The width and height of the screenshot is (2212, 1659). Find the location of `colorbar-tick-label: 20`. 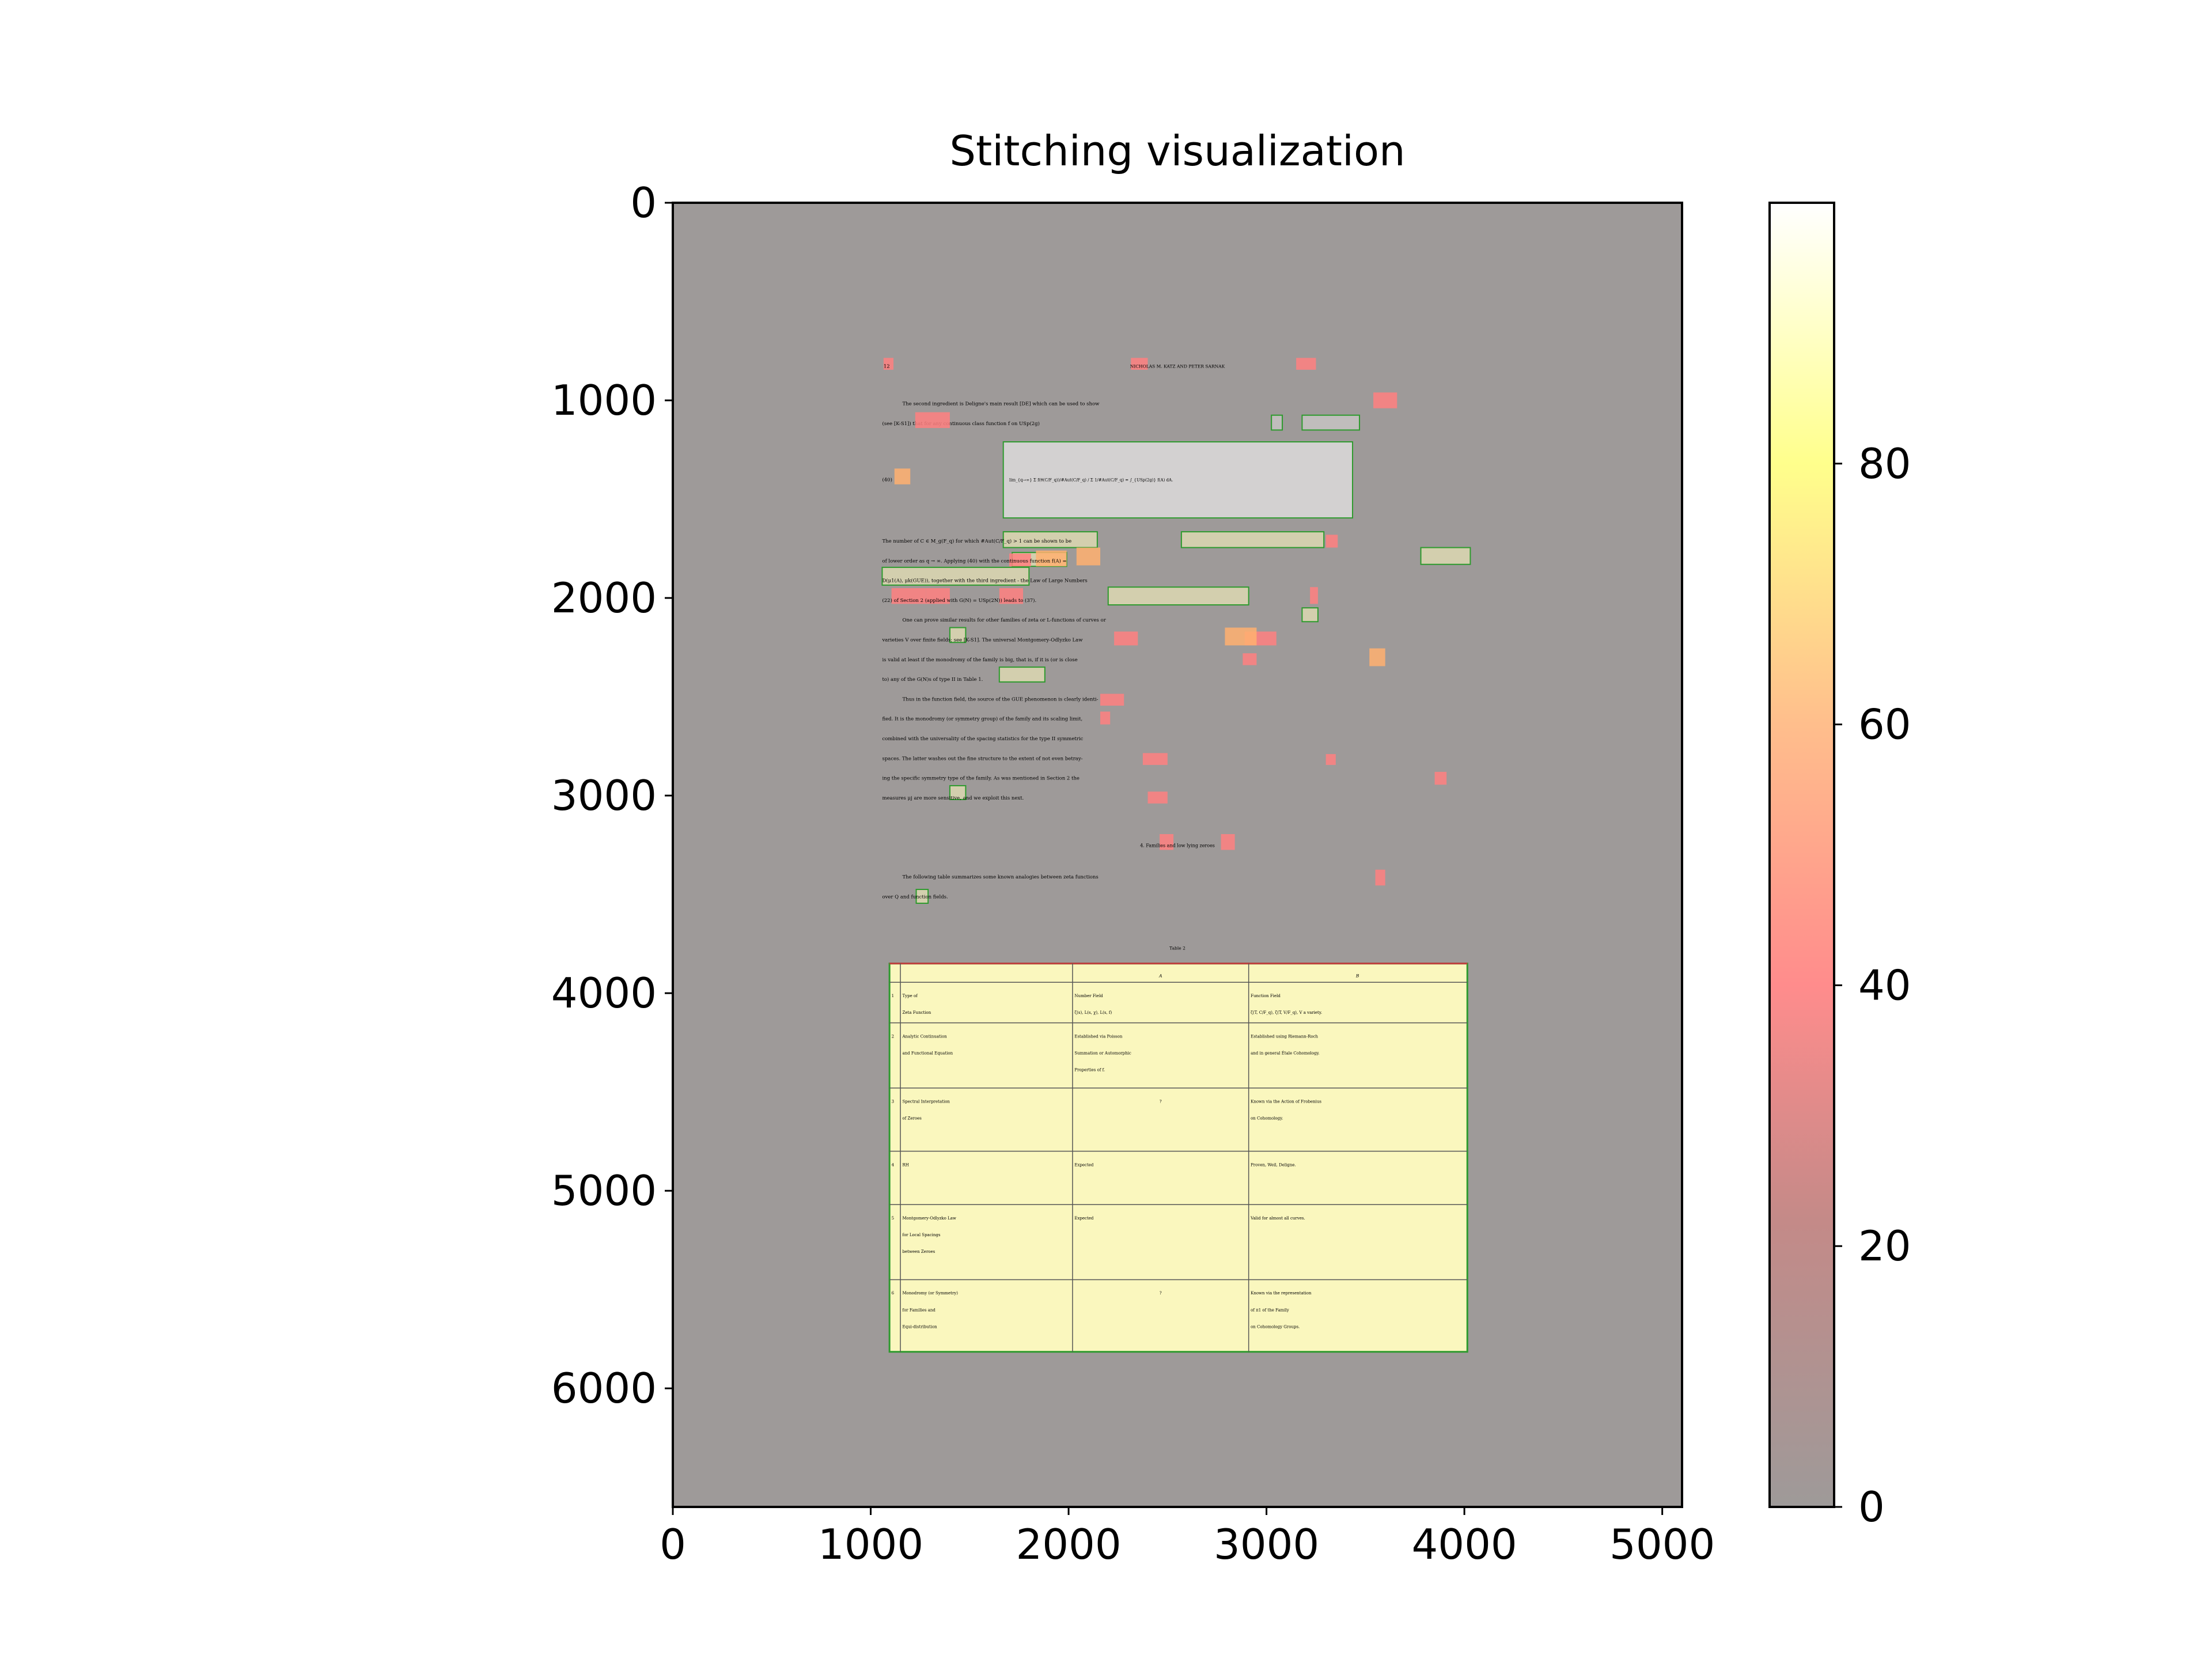

colorbar-tick-label: 20 is located at coordinates (1884, 1246).